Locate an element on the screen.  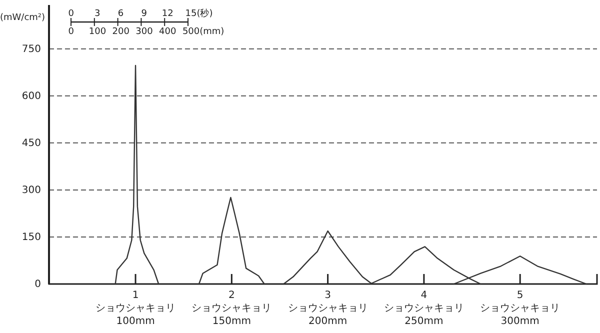
y-tick-label: 0 is located at coordinates (37, 284).